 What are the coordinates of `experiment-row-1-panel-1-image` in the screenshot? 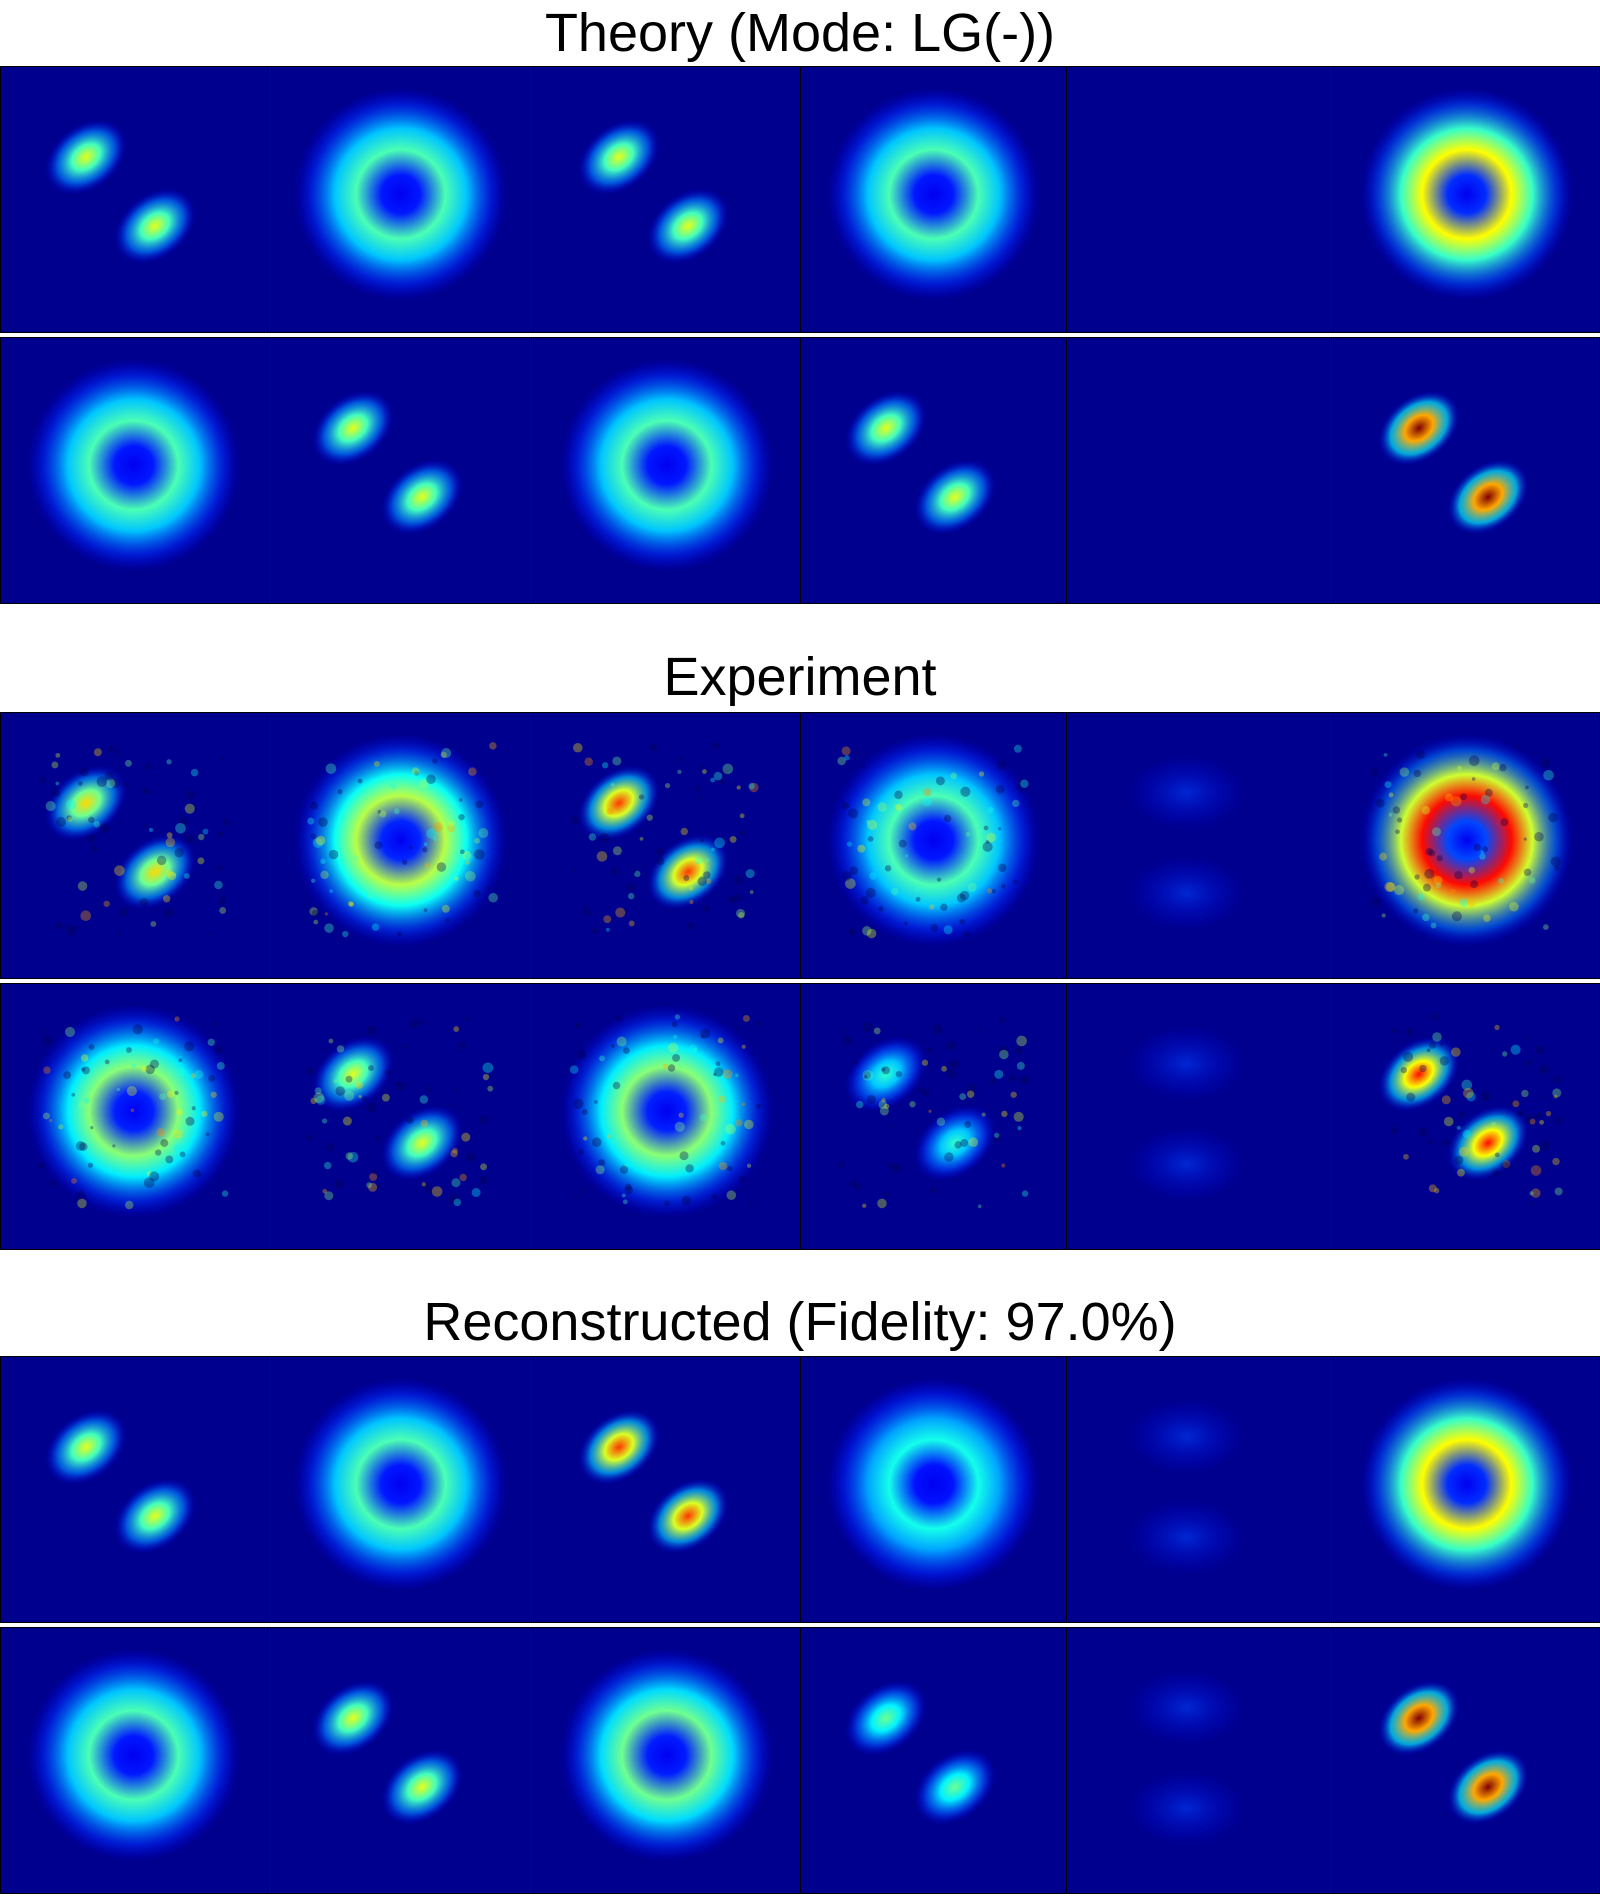 It's located at (134, 845).